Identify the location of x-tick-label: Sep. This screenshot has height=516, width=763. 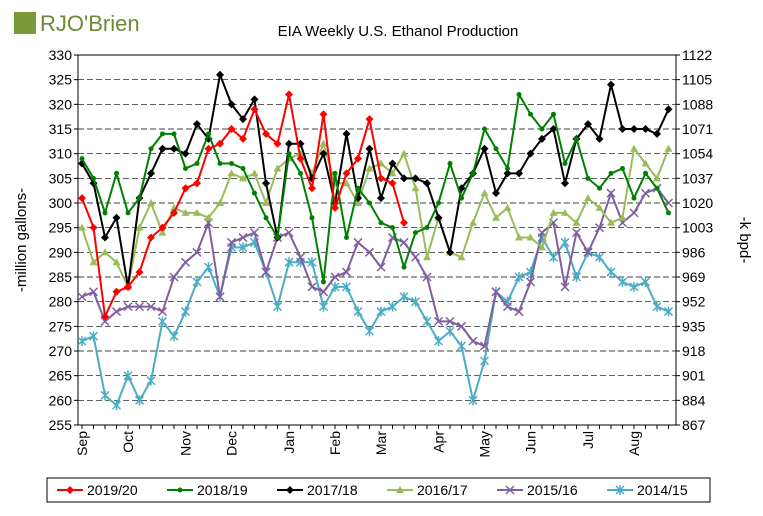
(82, 443).